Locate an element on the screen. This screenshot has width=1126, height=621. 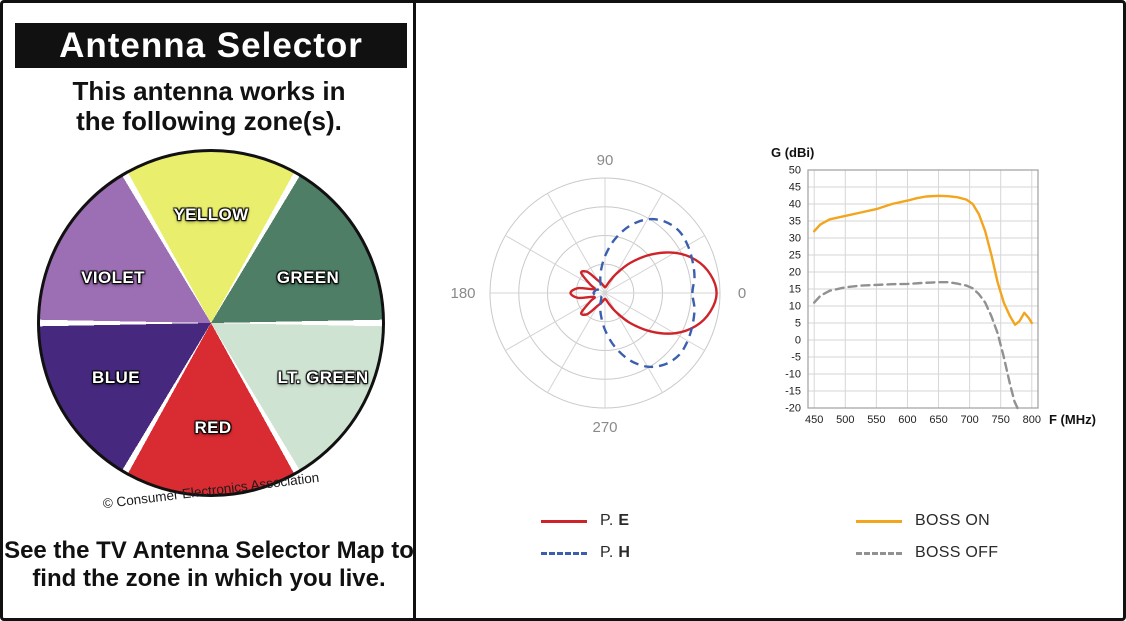
boss-on-line-swatch is located at coordinates (879, 521).